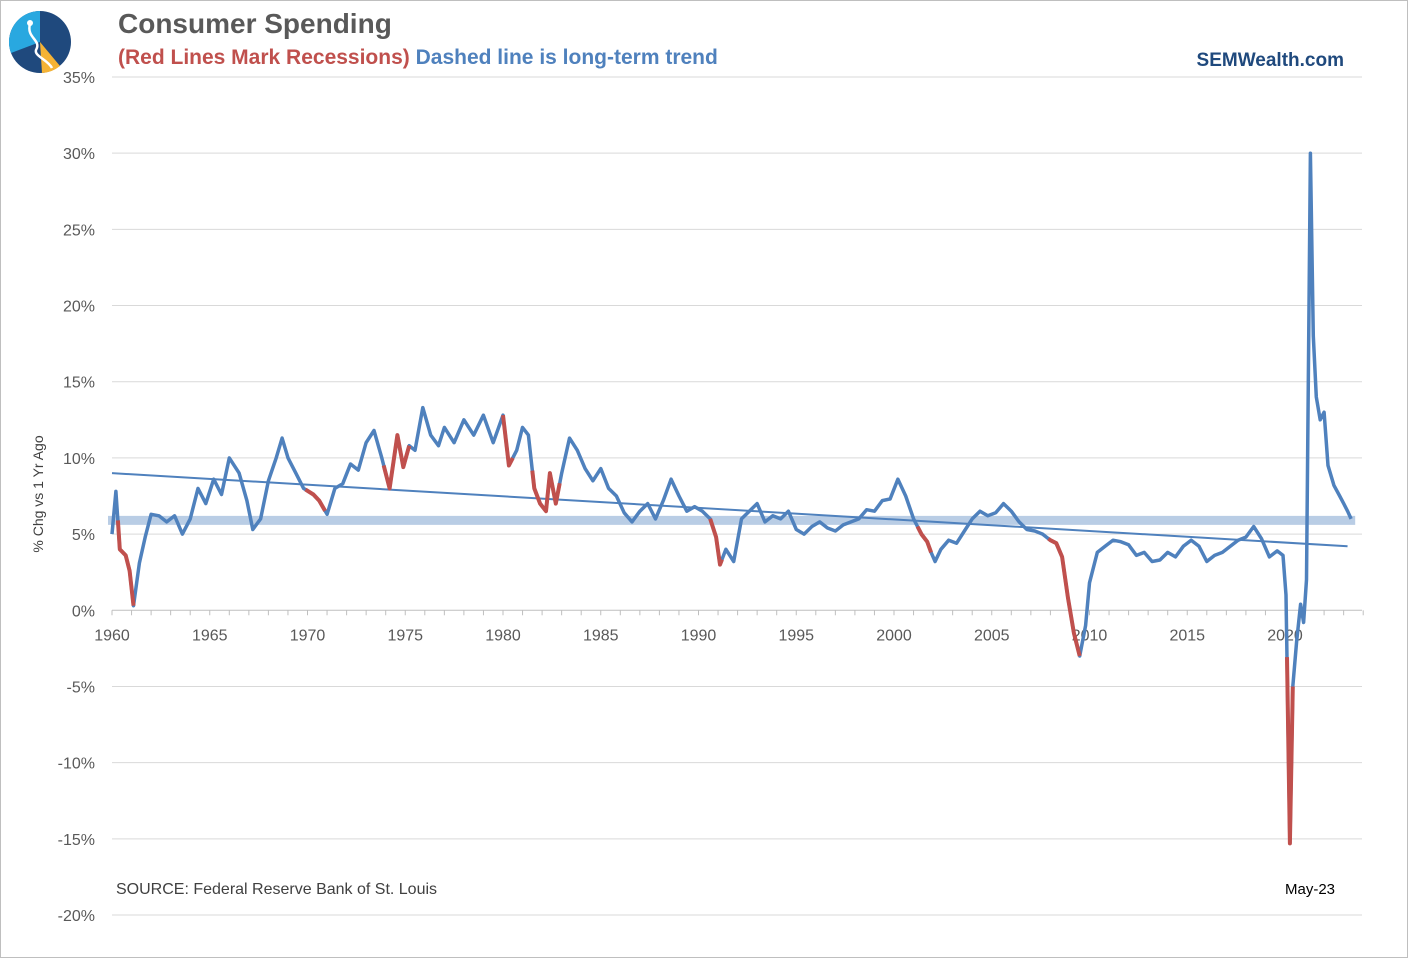  Describe the element at coordinates (79, 307) in the screenshot. I see `y-tick-label: 20%` at that location.